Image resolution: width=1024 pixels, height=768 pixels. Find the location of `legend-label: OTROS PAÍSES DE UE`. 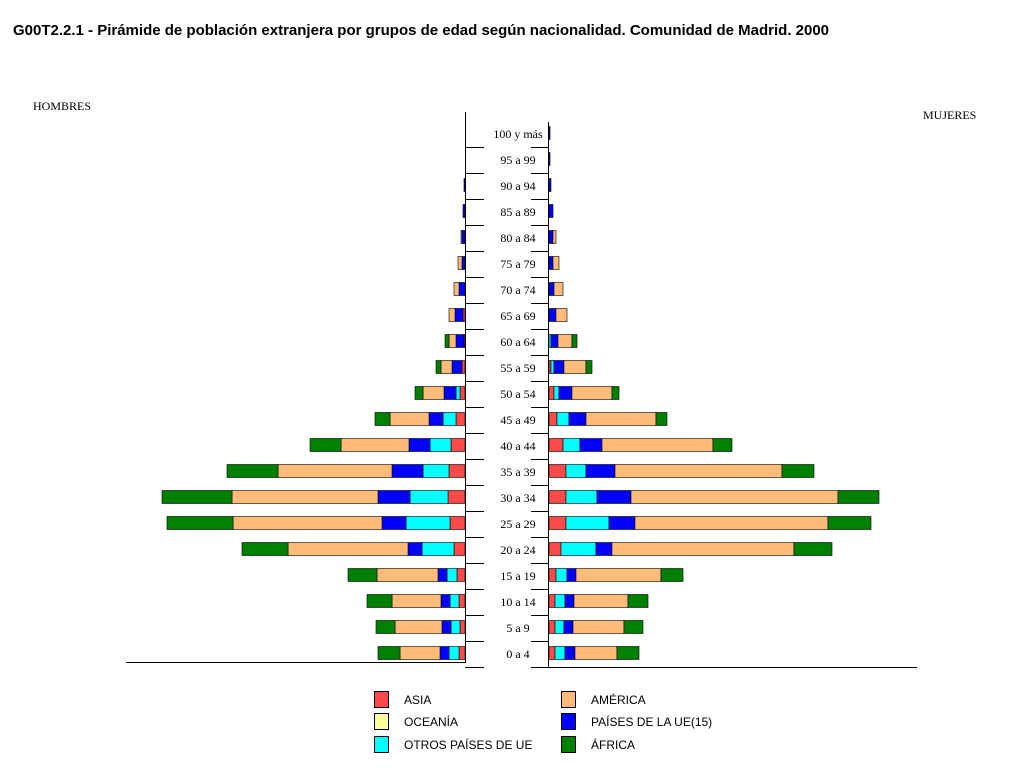

legend-label: OTROS PAÍSES DE UE is located at coordinates (468, 745).